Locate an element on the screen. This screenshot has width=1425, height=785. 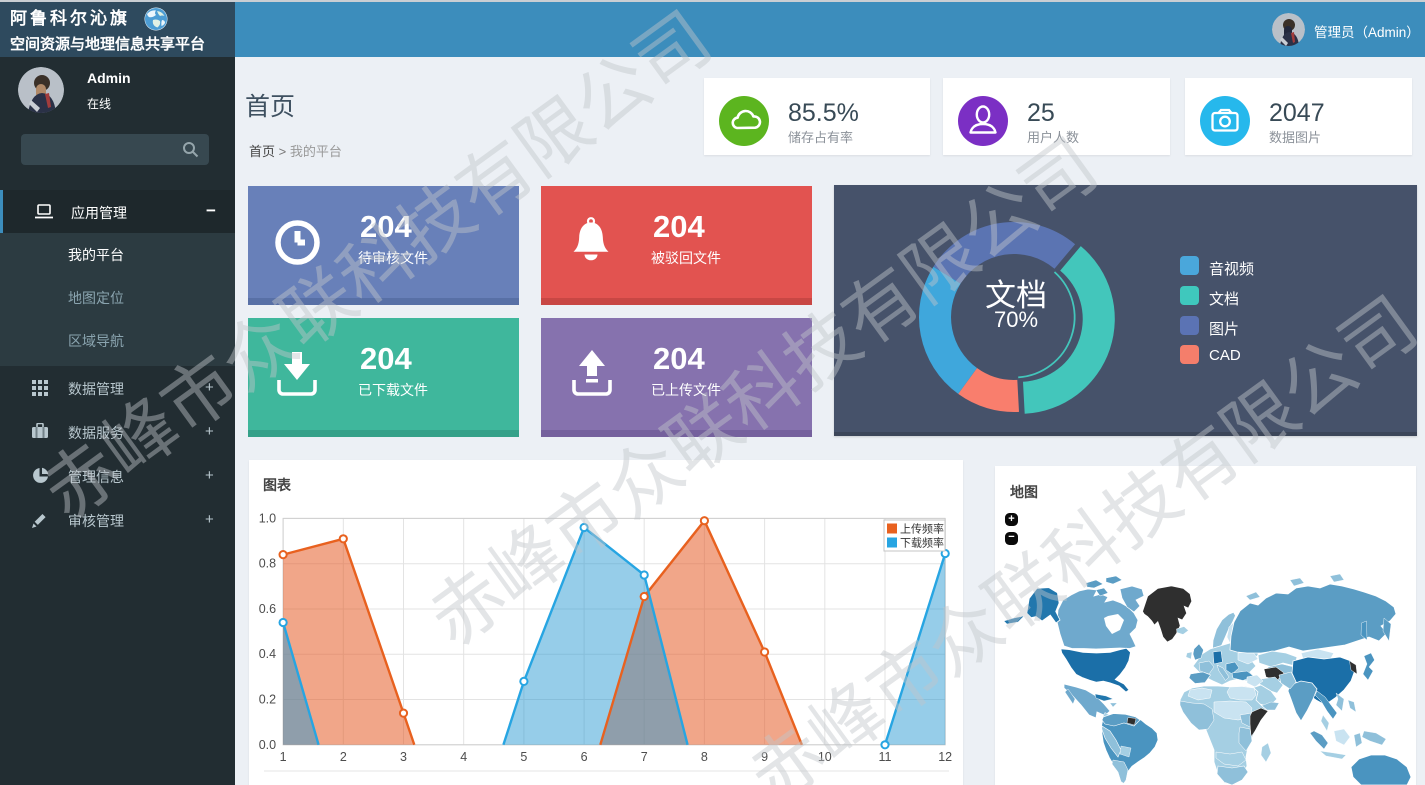
svg-text: 上传频率 is located at coordinates (922, 529).